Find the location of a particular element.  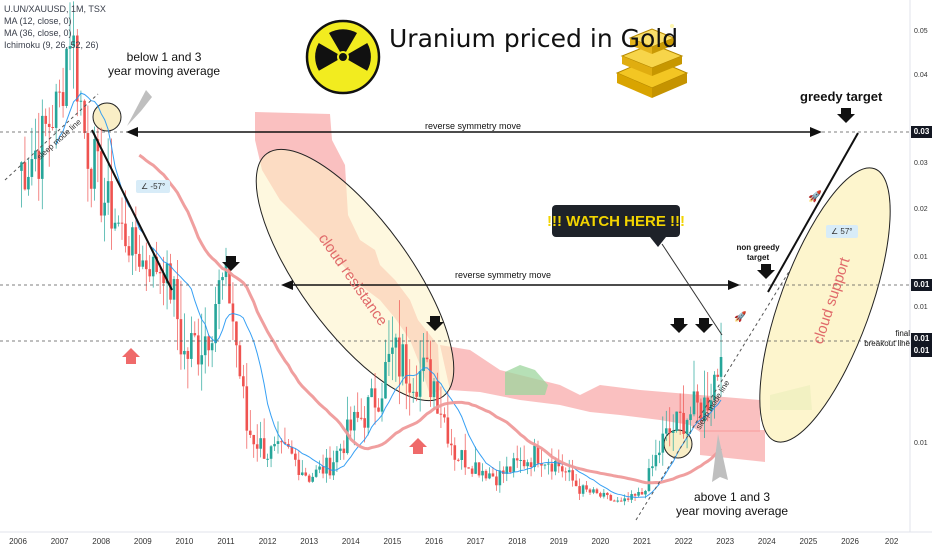

year-tick-label: 2024 is located at coordinates (766, 541).